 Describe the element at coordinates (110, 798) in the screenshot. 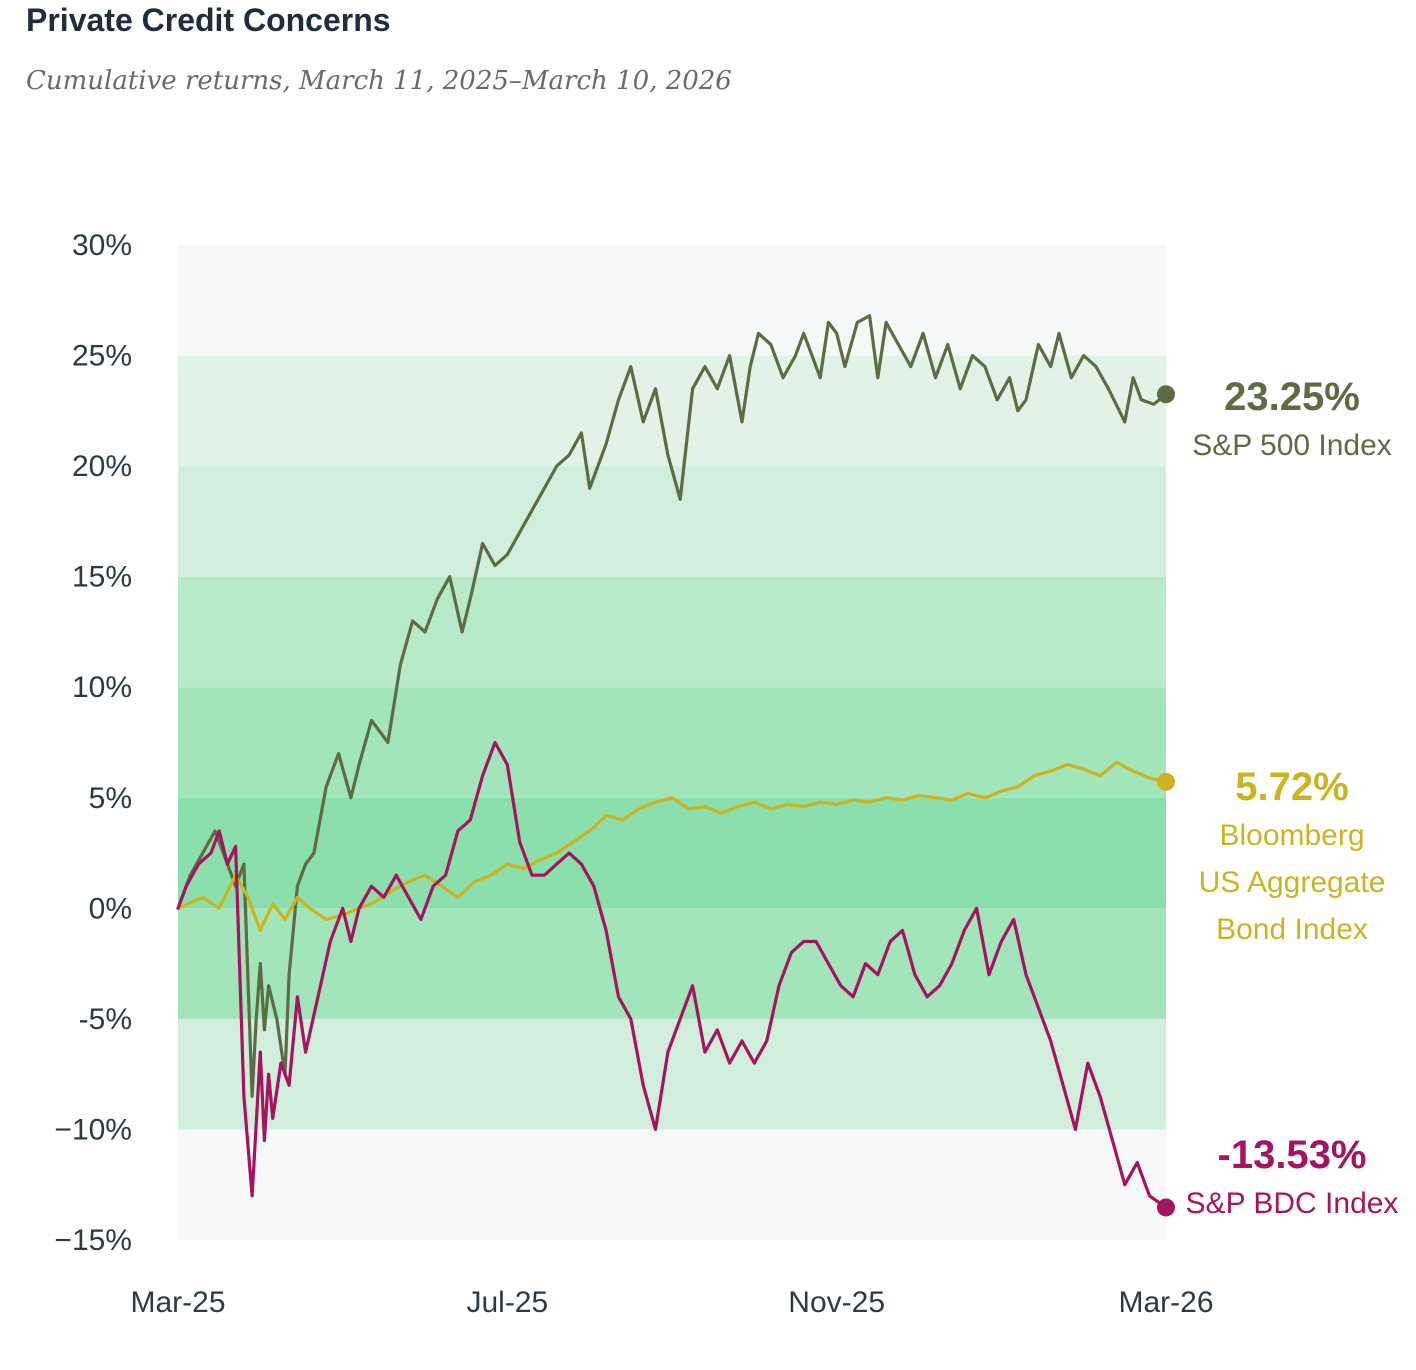

I see `y-tick-label: 5%` at that location.